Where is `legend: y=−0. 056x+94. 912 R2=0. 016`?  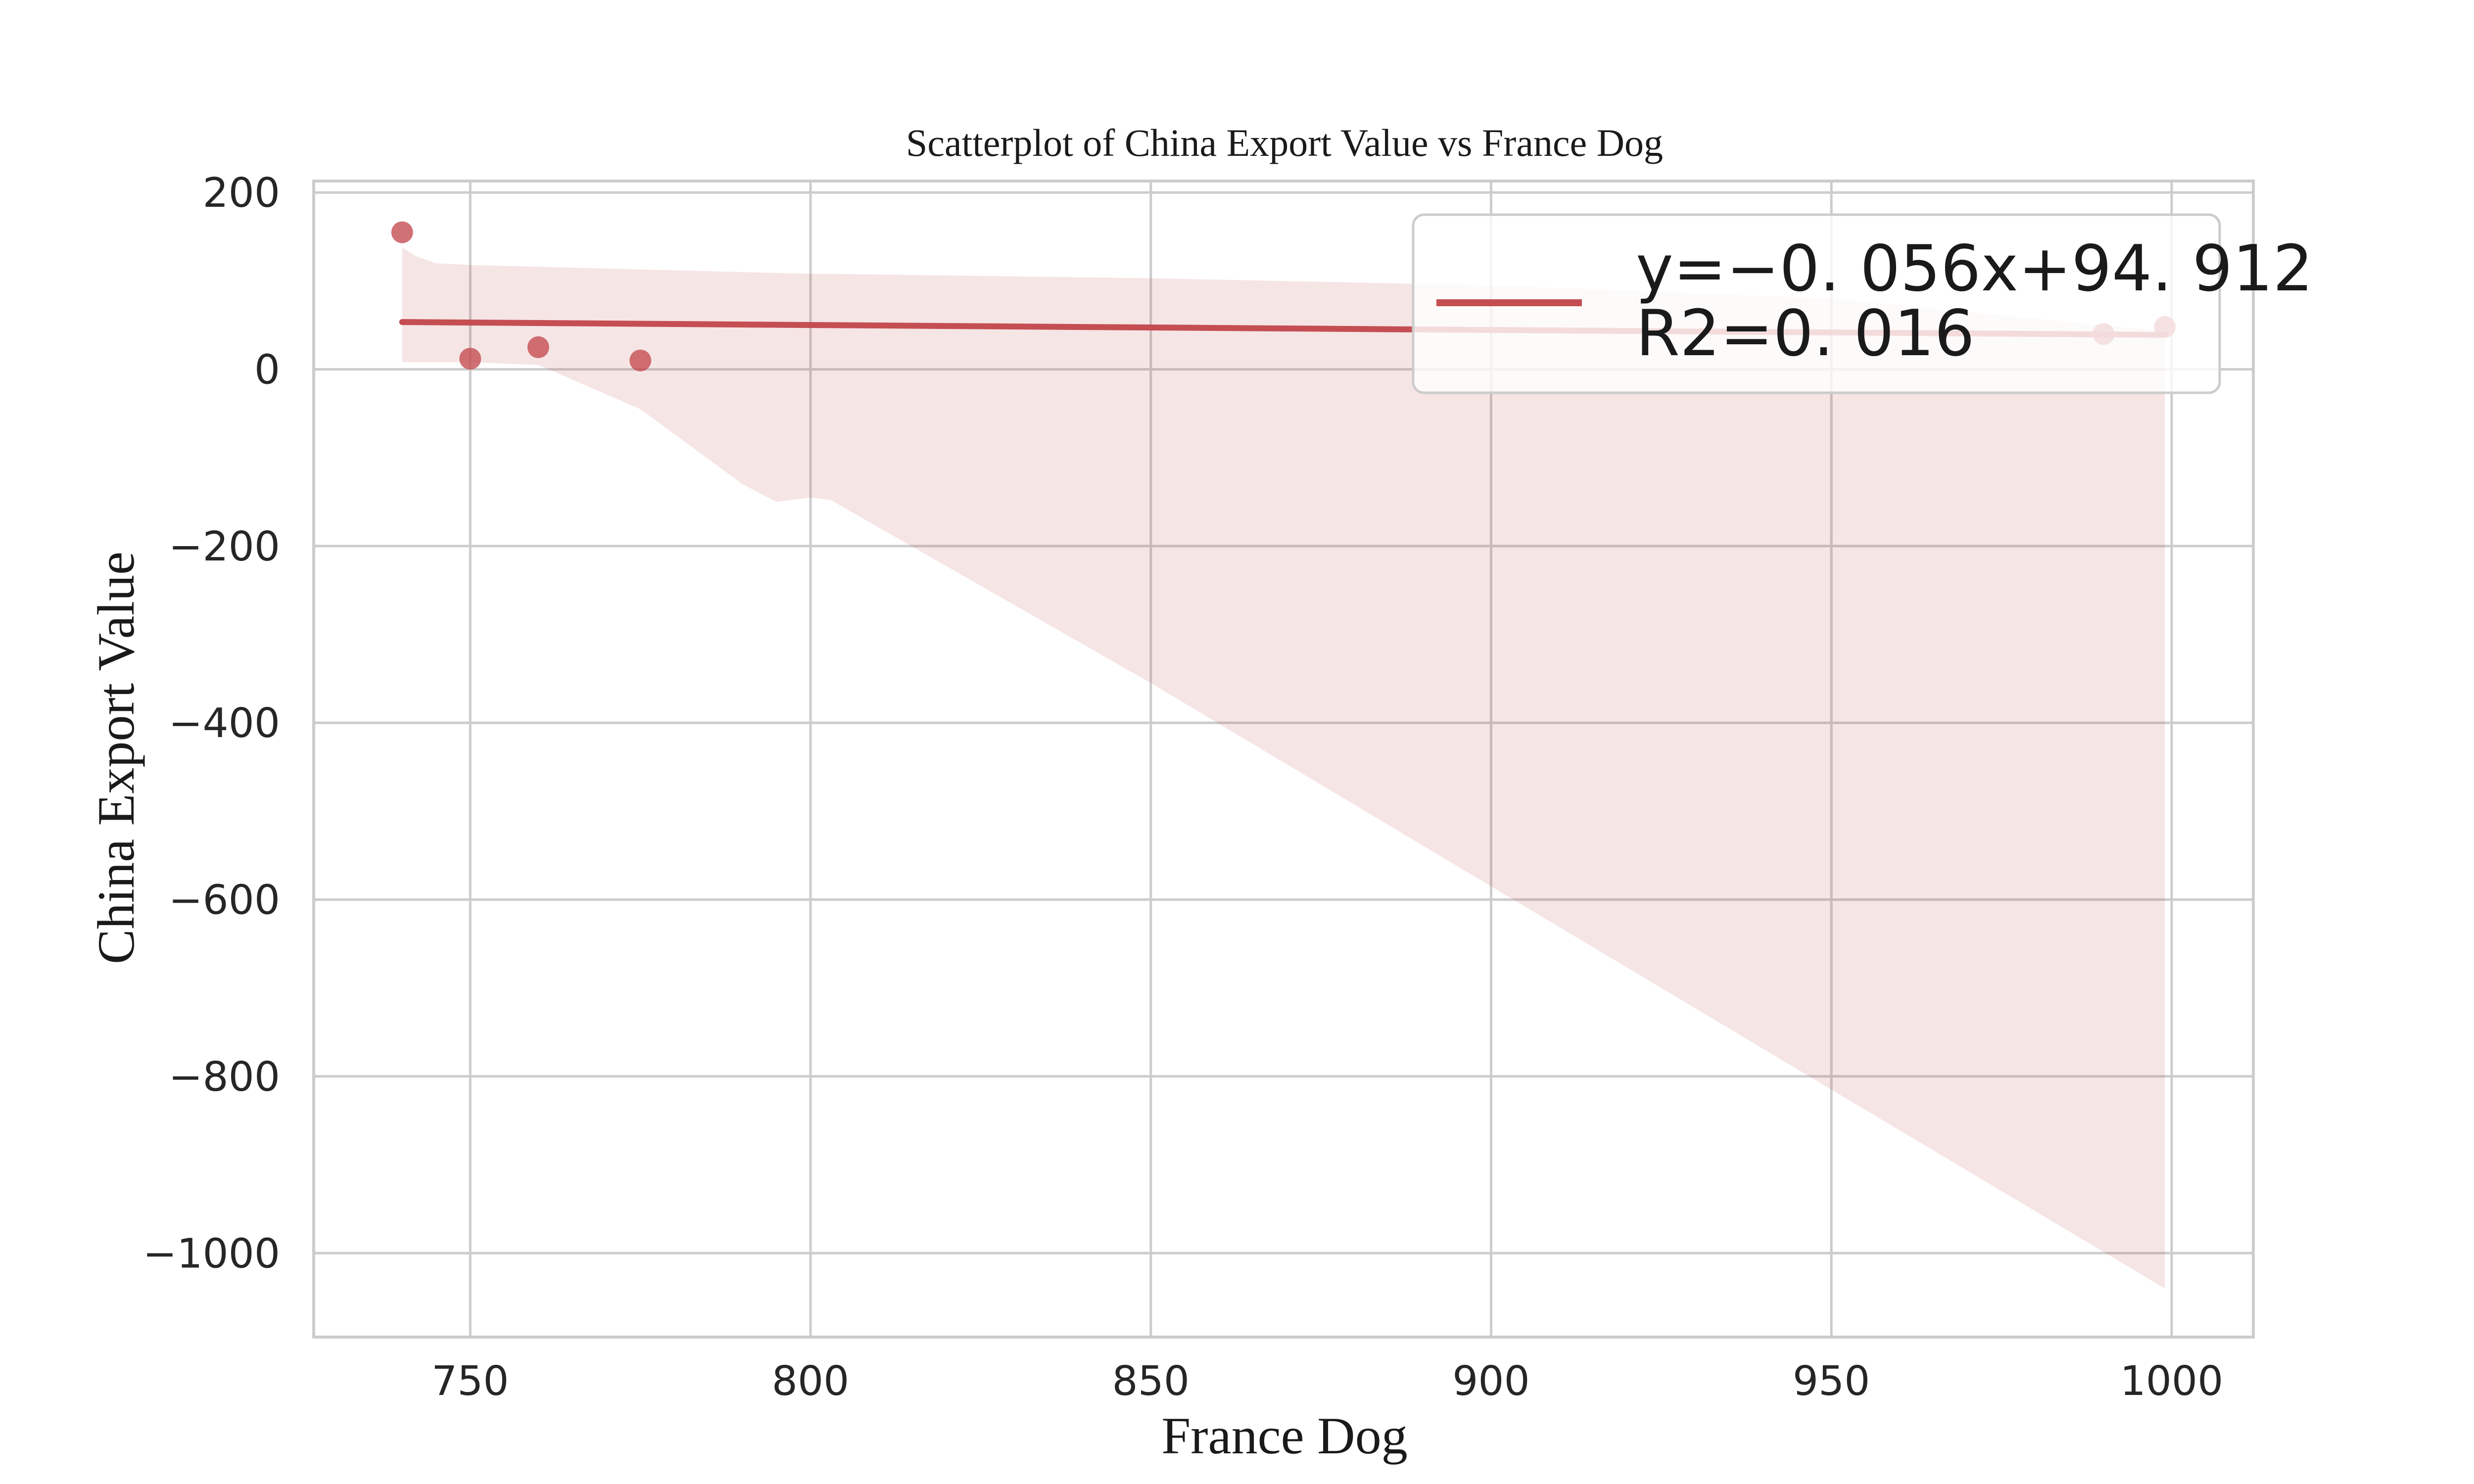
legend: y=−0. 056x+94. 912 R2=0. 016 is located at coordinates (1863, 303).